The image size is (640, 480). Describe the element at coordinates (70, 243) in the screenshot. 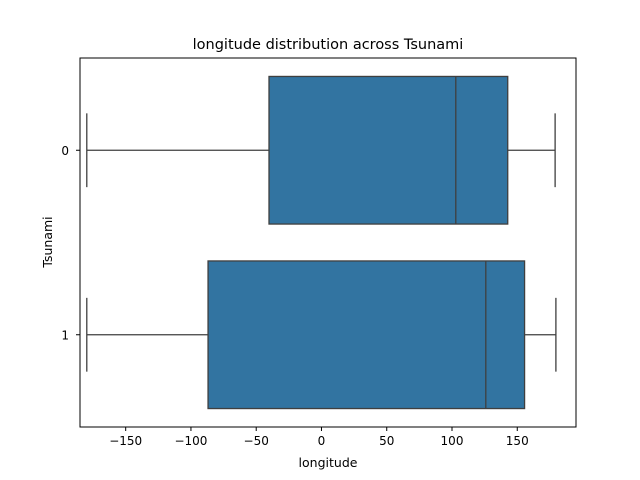

I see `y-axis: 01` at that location.